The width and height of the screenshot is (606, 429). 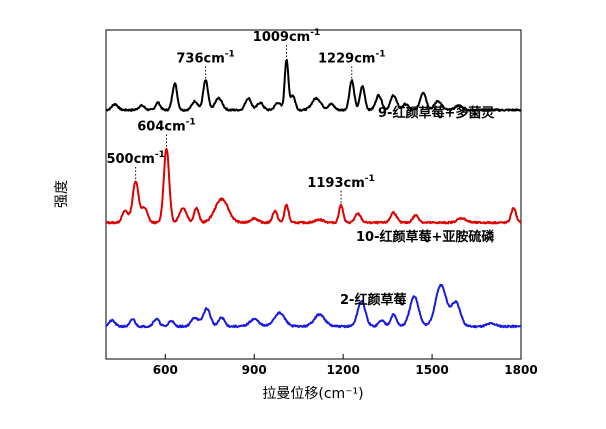 I want to click on series-label-1: 10-红颜草莓+亚胺硫磷, so click(x=425, y=237).